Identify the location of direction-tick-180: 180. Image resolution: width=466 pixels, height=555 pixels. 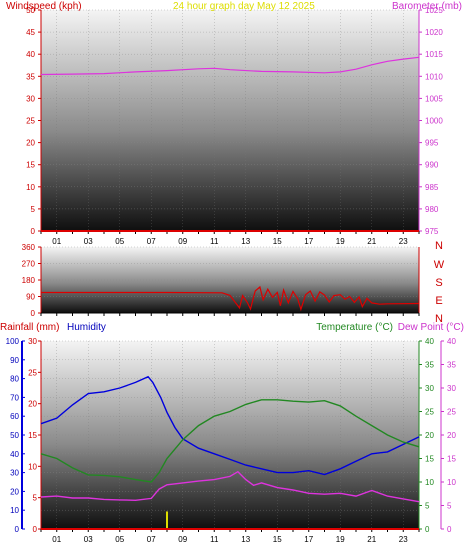
(29, 280).